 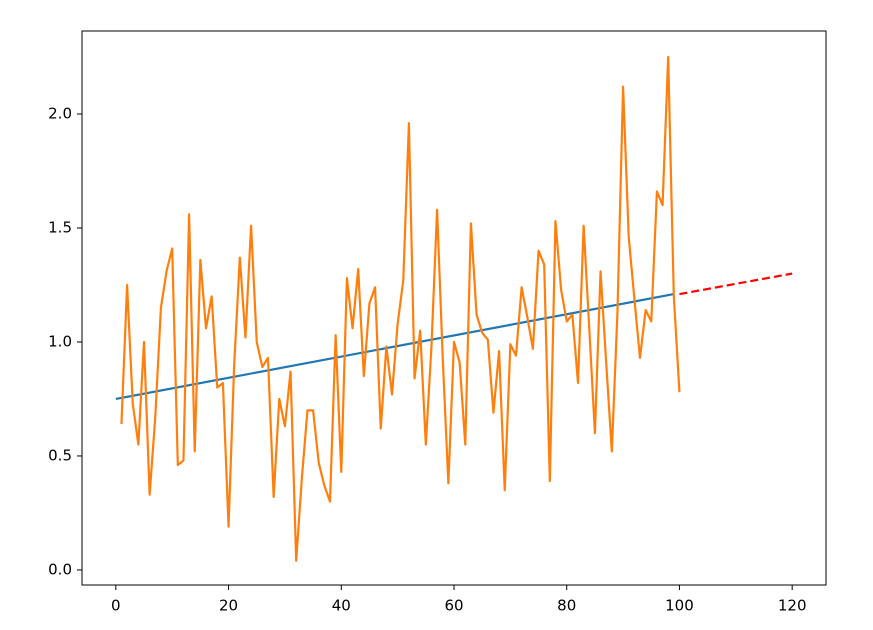 What do you see at coordinates (736, 284) in the screenshot?
I see `data-line` at bounding box center [736, 284].